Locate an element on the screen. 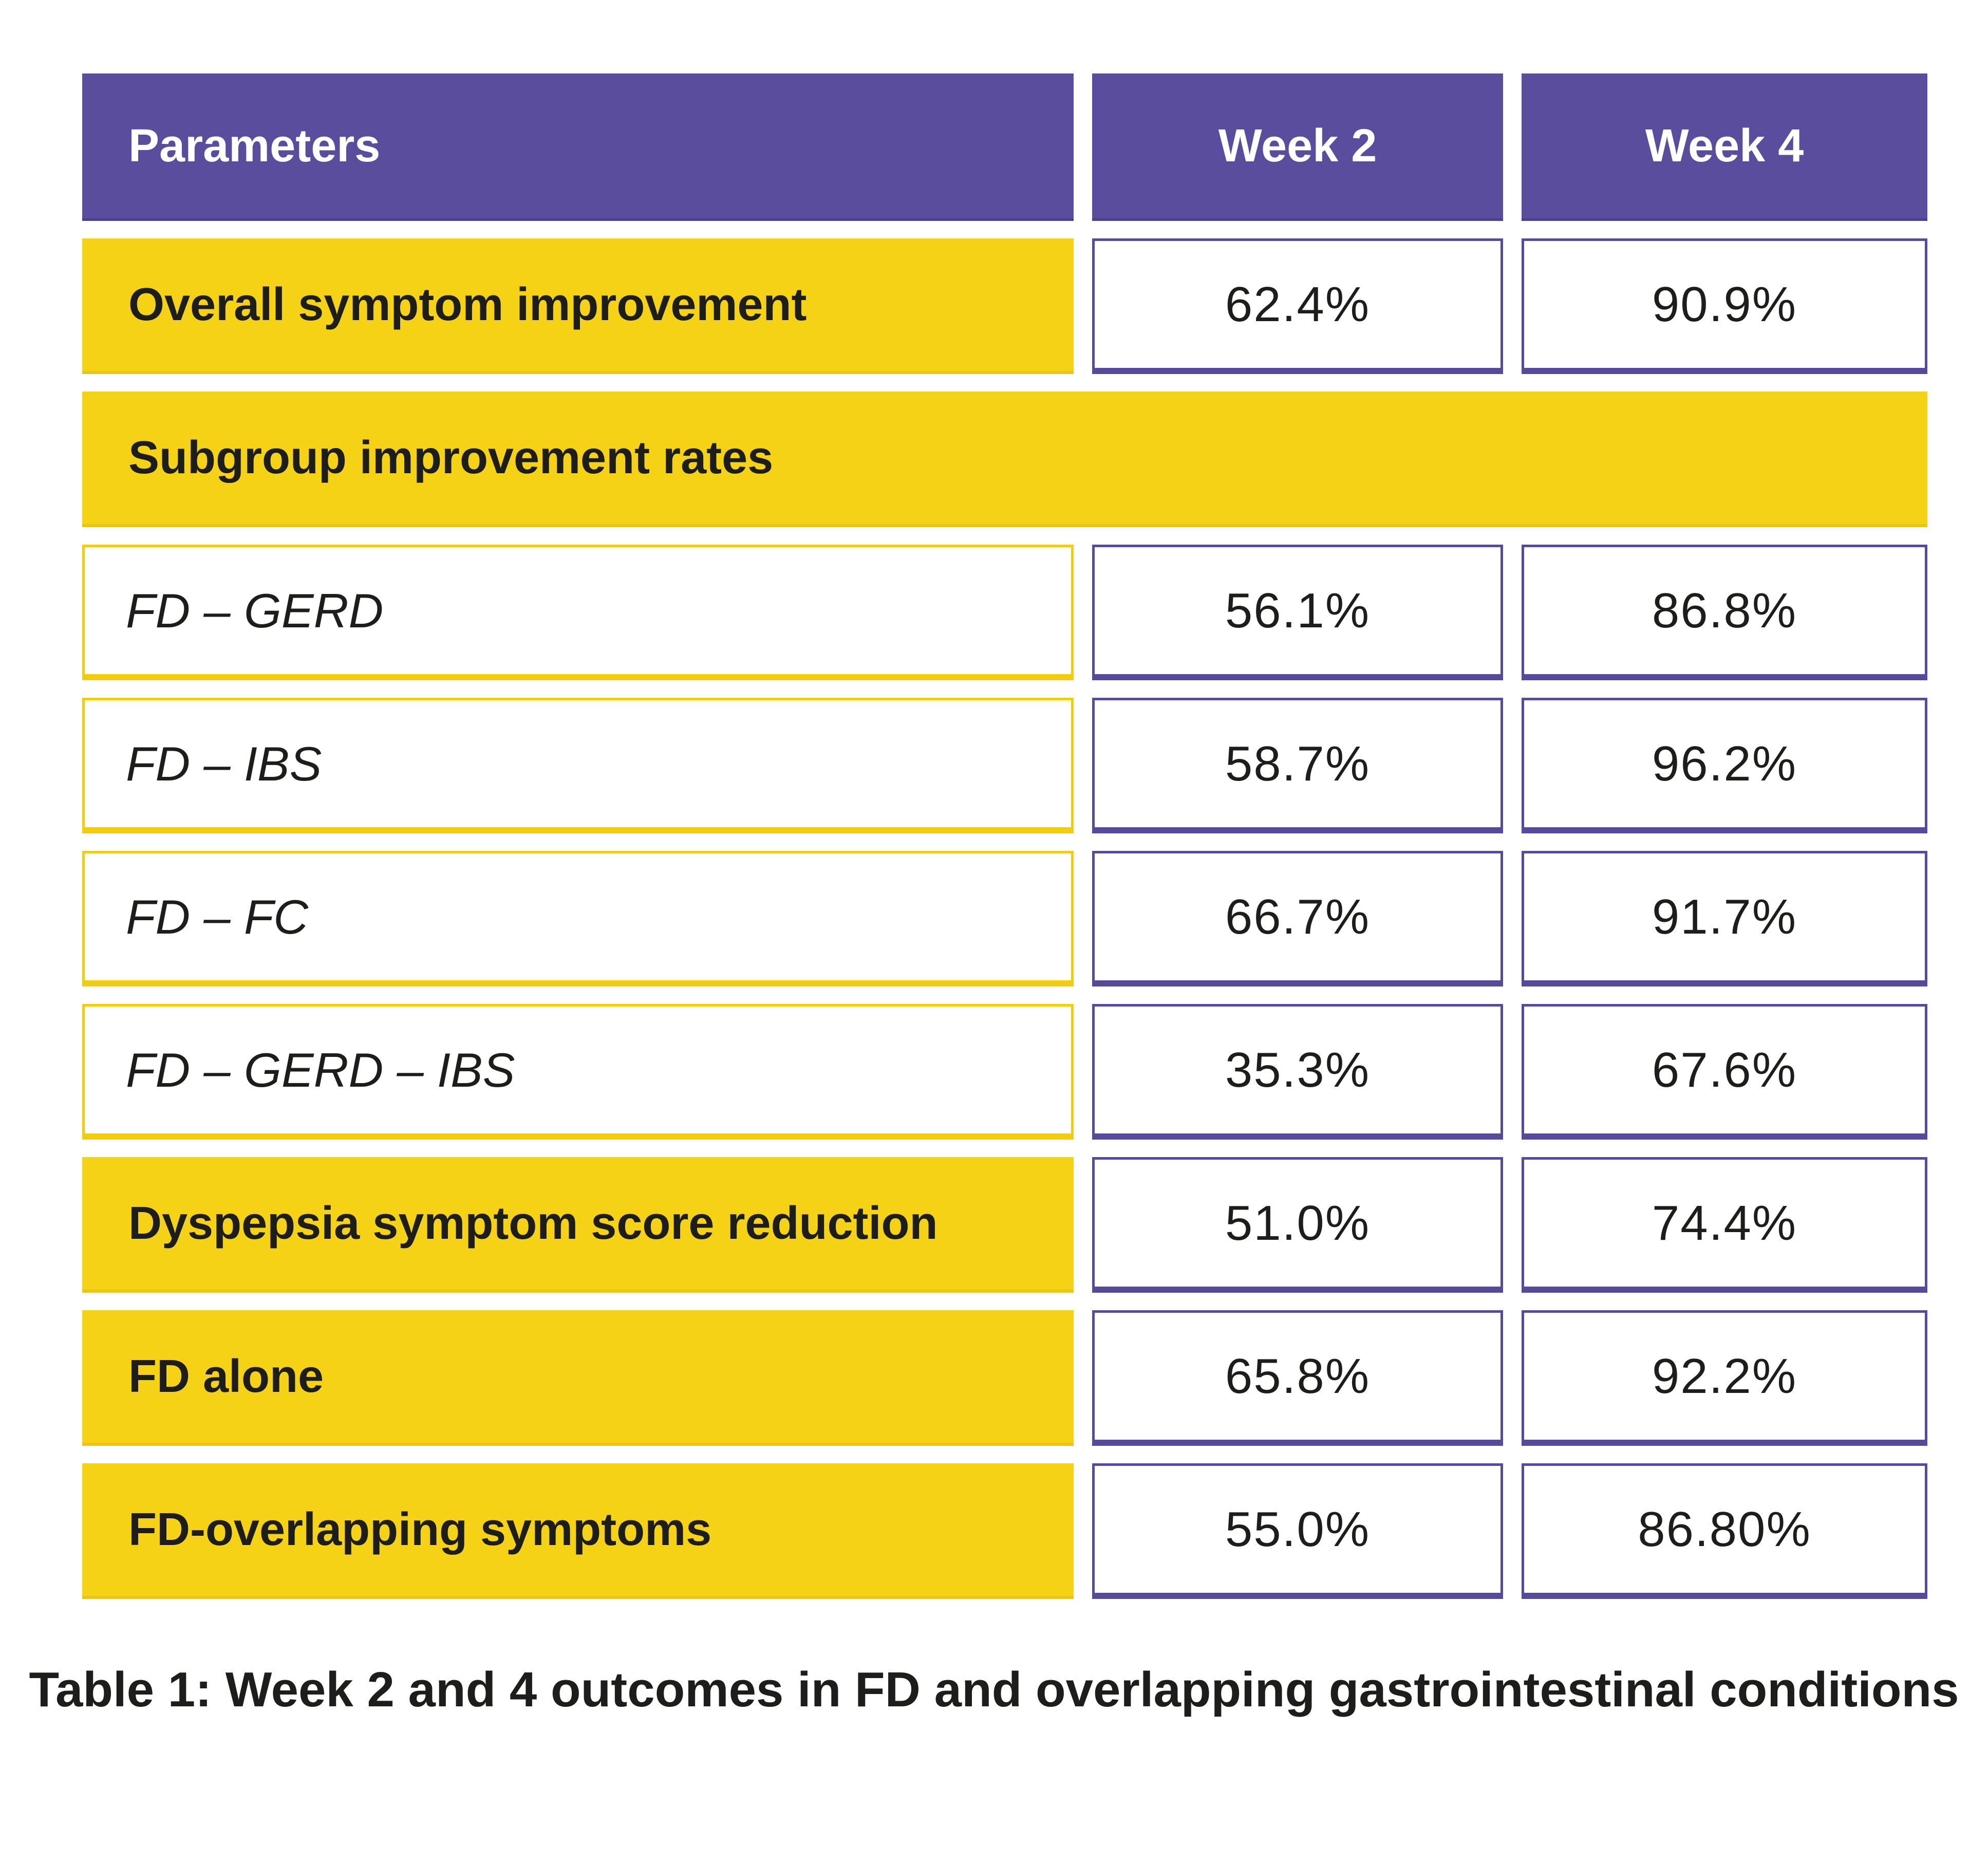 This screenshot has height=1861, width=1988. week4-value-fd-ibs: 96.2% is located at coordinates (1725, 765).